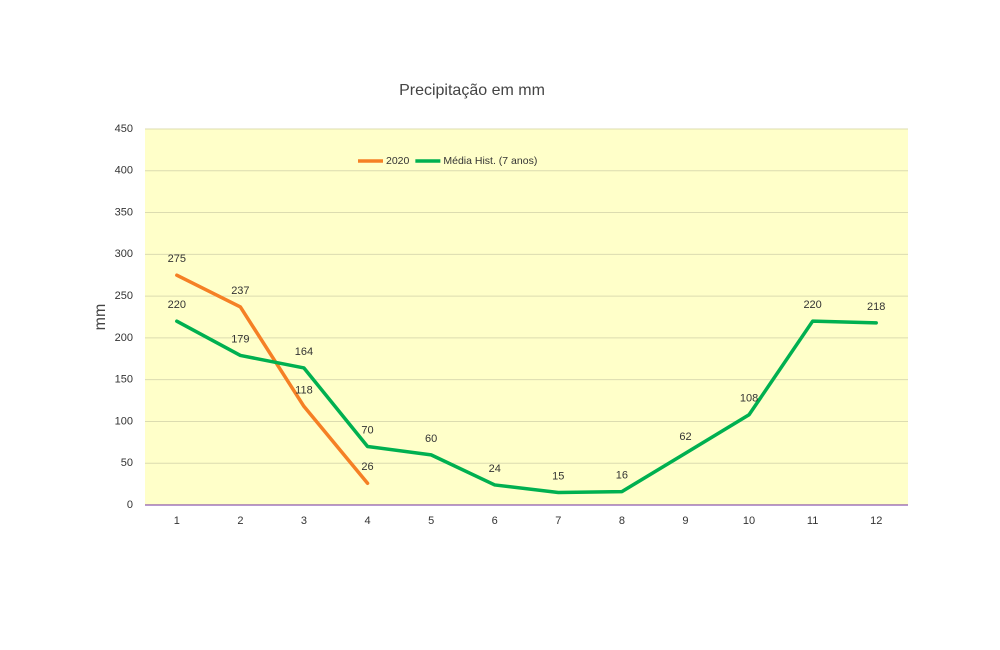 The image size is (1000, 650). What do you see at coordinates (367, 467) in the screenshot?
I see `data-label: 26` at bounding box center [367, 467].